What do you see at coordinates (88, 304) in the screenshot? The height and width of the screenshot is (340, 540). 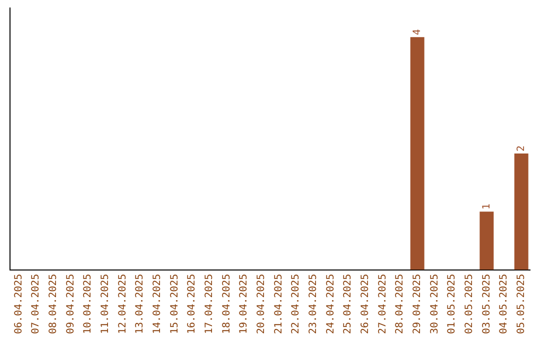 I see `x-tick-label: 10.04.2025` at bounding box center [88, 304].